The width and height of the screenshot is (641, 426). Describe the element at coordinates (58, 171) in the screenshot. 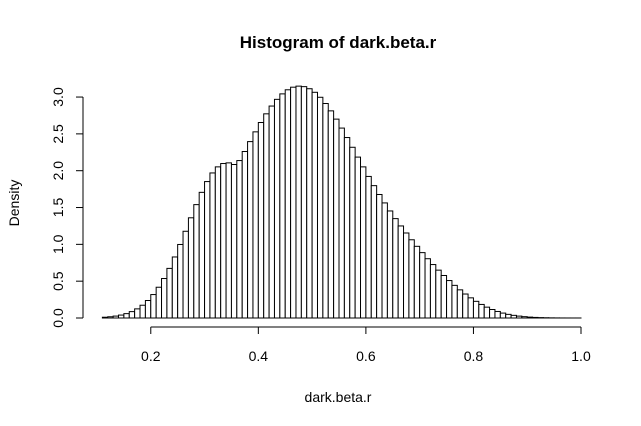

I see `y-tick-label: 2.0` at that location.